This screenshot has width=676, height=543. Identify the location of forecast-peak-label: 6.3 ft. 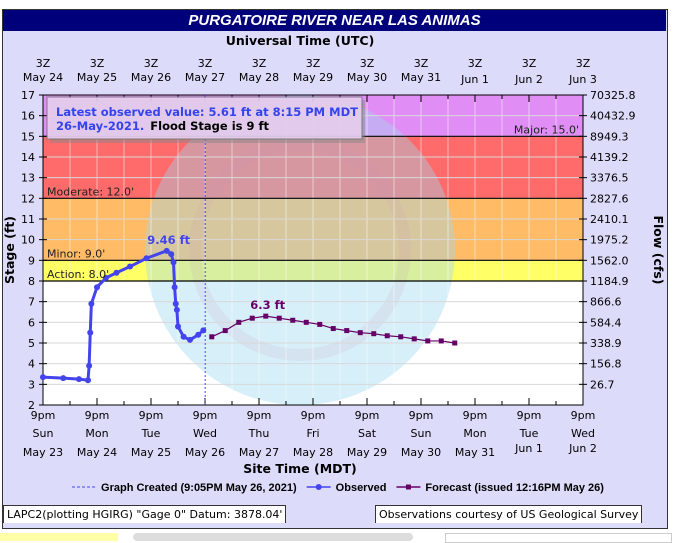
(267, 305).